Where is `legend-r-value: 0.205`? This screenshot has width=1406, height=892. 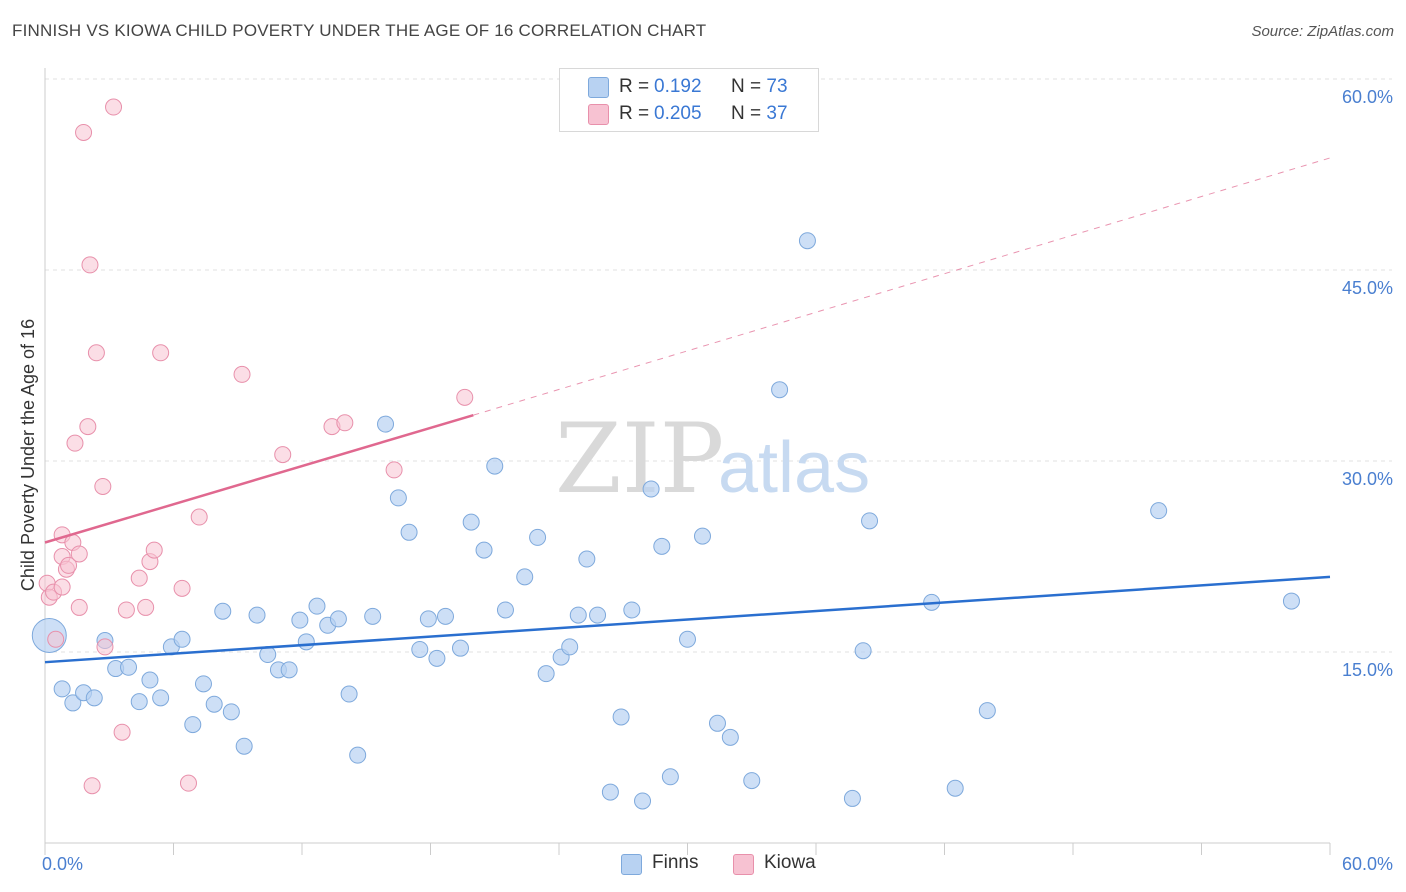
legend-r-value: 0.205 is located at coordinates (678, 113).